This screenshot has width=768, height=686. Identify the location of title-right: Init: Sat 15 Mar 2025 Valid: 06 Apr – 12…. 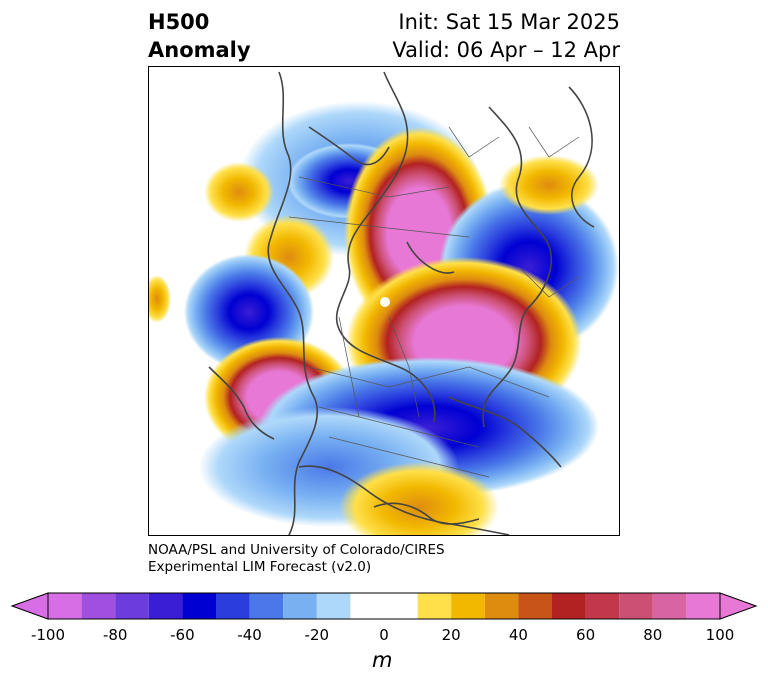
(506, 36).